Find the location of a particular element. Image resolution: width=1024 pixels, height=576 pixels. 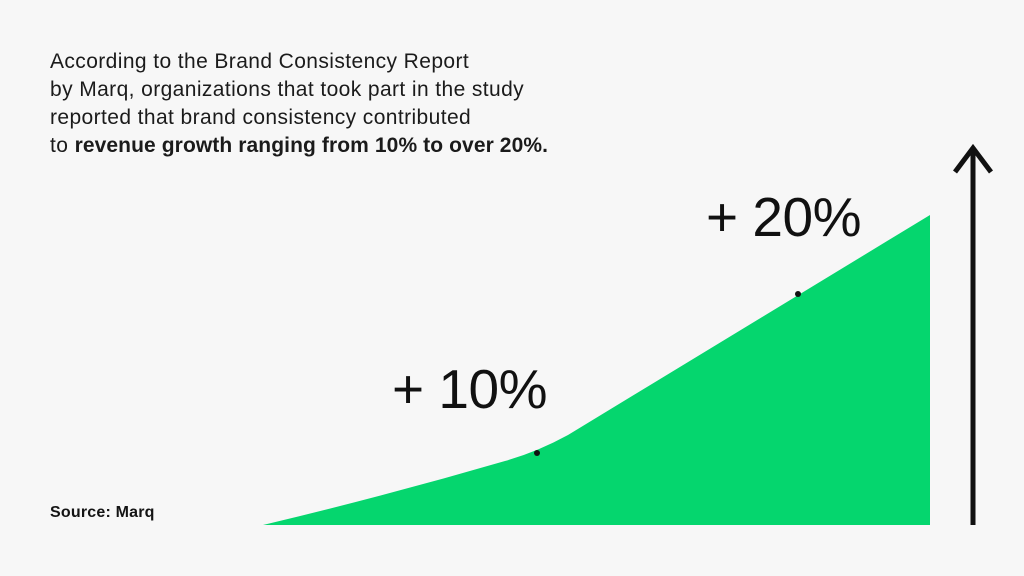

source-note: Source: Marq is located at coordinates (102, 512).